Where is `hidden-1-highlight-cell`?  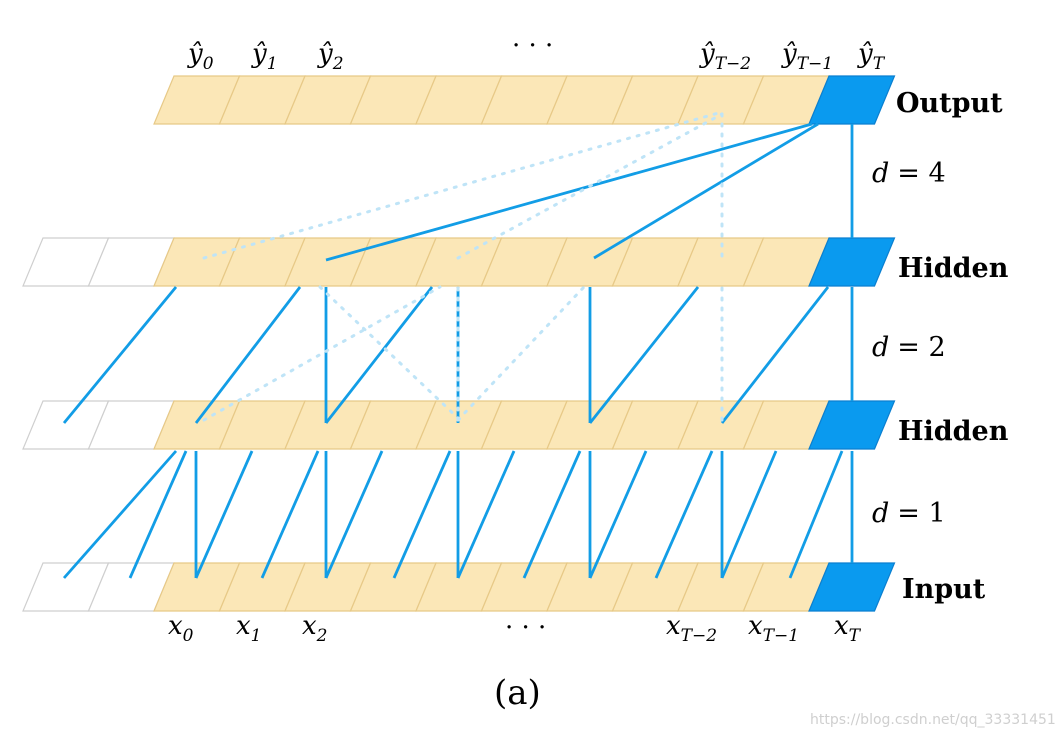 hidden-1-highlight-cell is located at coordinates (852, 425).